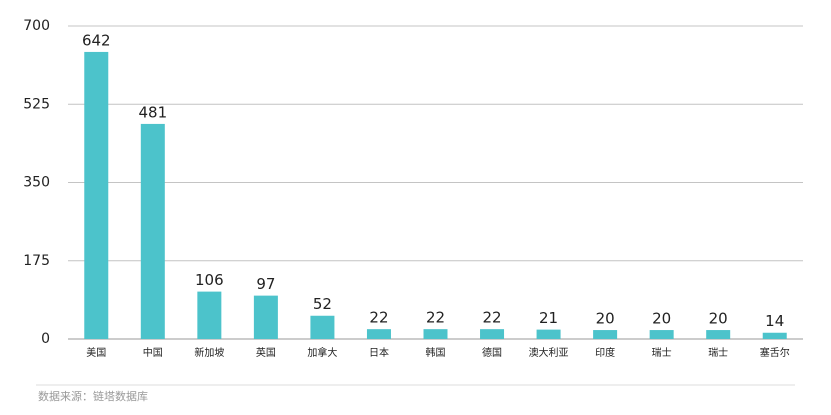 The image size is (831, 415). I want to click on value-label: 106, so click(209, 280).